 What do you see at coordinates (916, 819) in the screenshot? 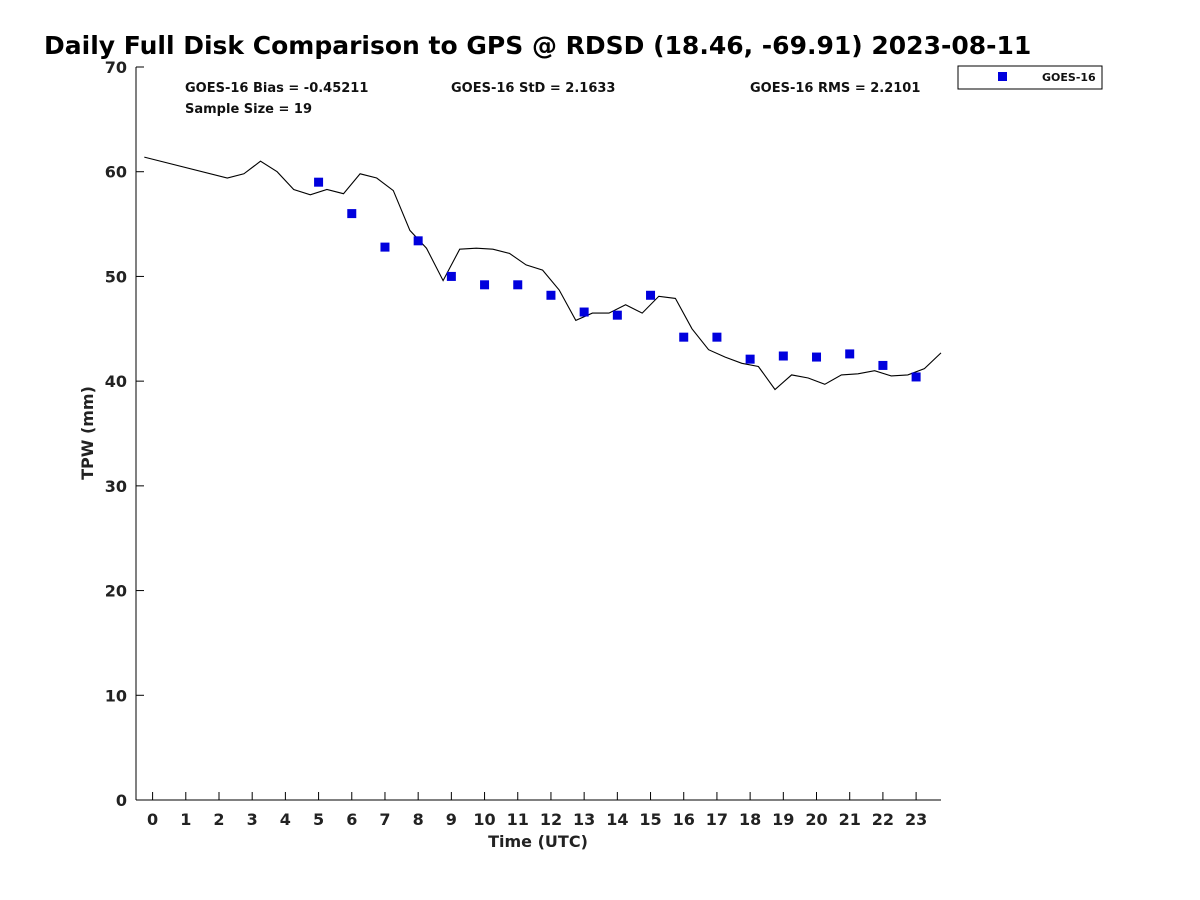
I see `x-tick-label: 23` at bounding box center [916, 819].